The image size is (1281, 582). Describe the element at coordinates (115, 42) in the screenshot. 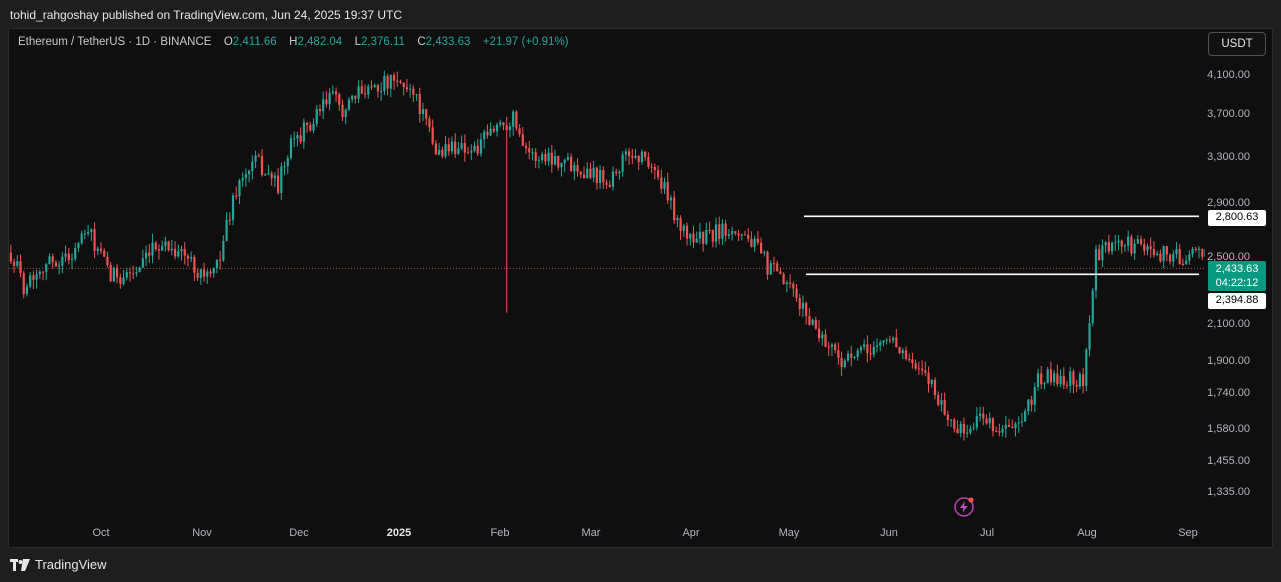

I see `symbol-title: Ethereum / TetherUS · 1D · BINANCE` at that location.